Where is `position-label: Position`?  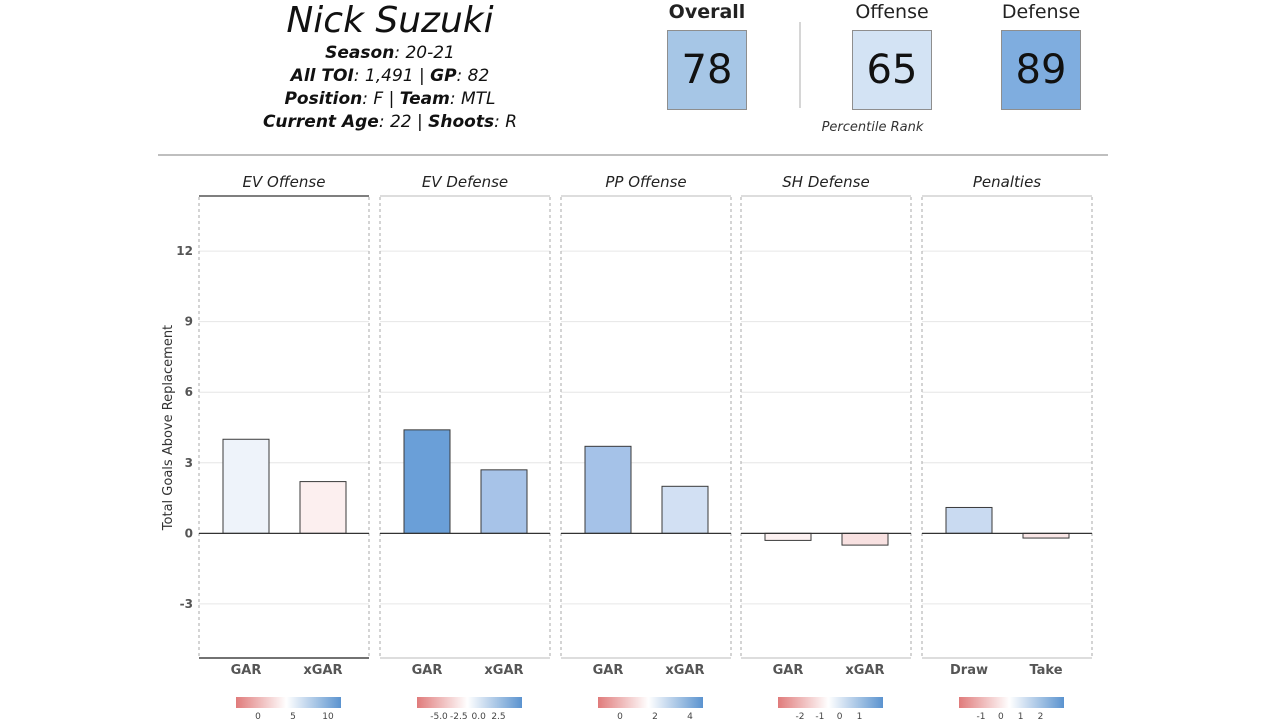 position-label: Position is located at coordinates (323, 99).